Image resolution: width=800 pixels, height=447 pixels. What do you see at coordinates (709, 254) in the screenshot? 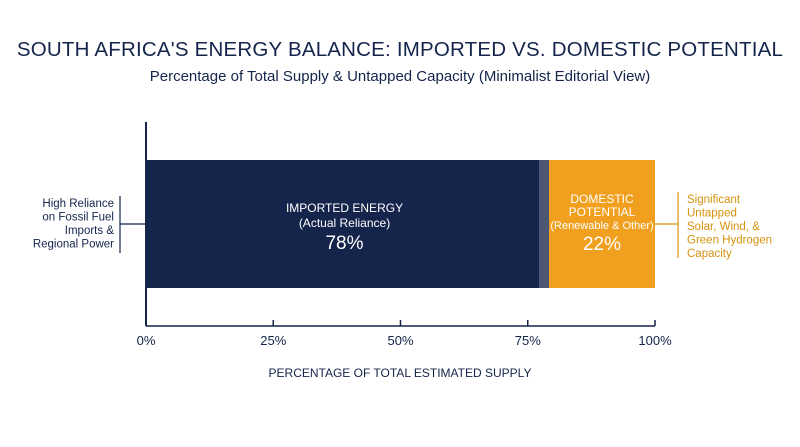
I see `right-annotation-line: Capacity` at bounding box center [709, 254].